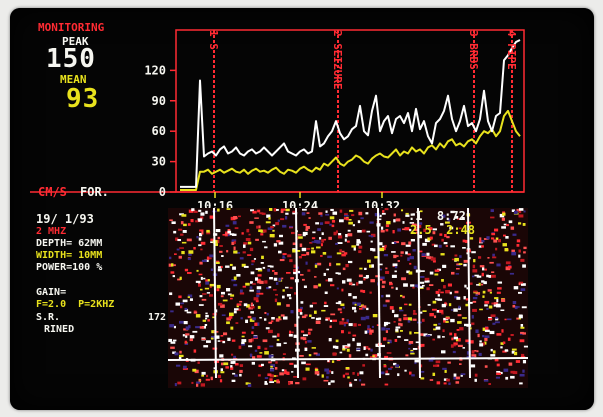 The width and height of the screenshot is (603, 417). What do you see at coordinates (75, 41) in the screenshot?
I see `peak-label: PEAK` at bounding box center [75, 41].